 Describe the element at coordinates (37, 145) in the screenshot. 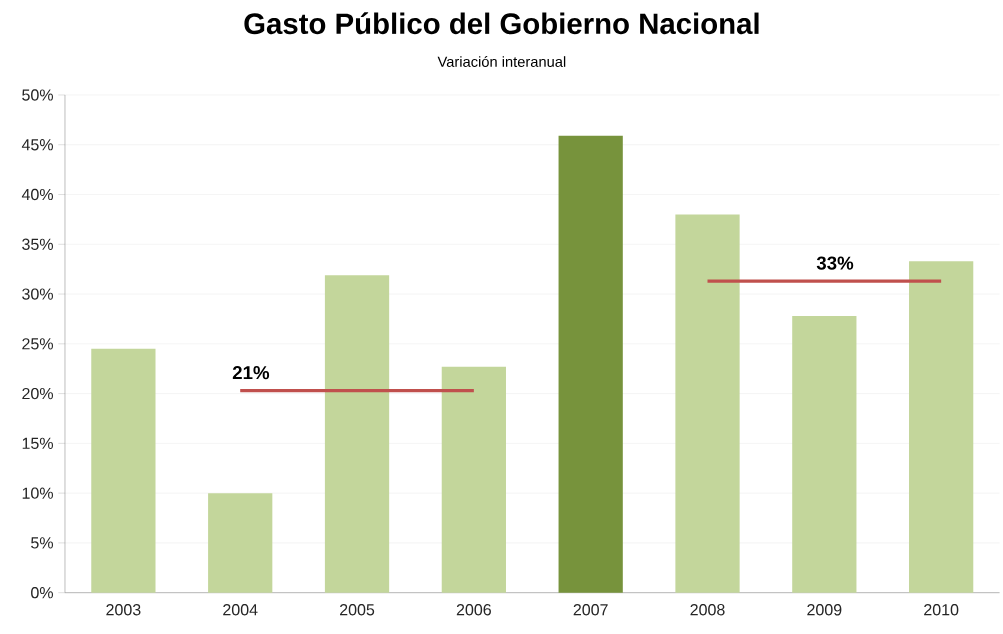

I see `y-tick-label: 45%` at that location.